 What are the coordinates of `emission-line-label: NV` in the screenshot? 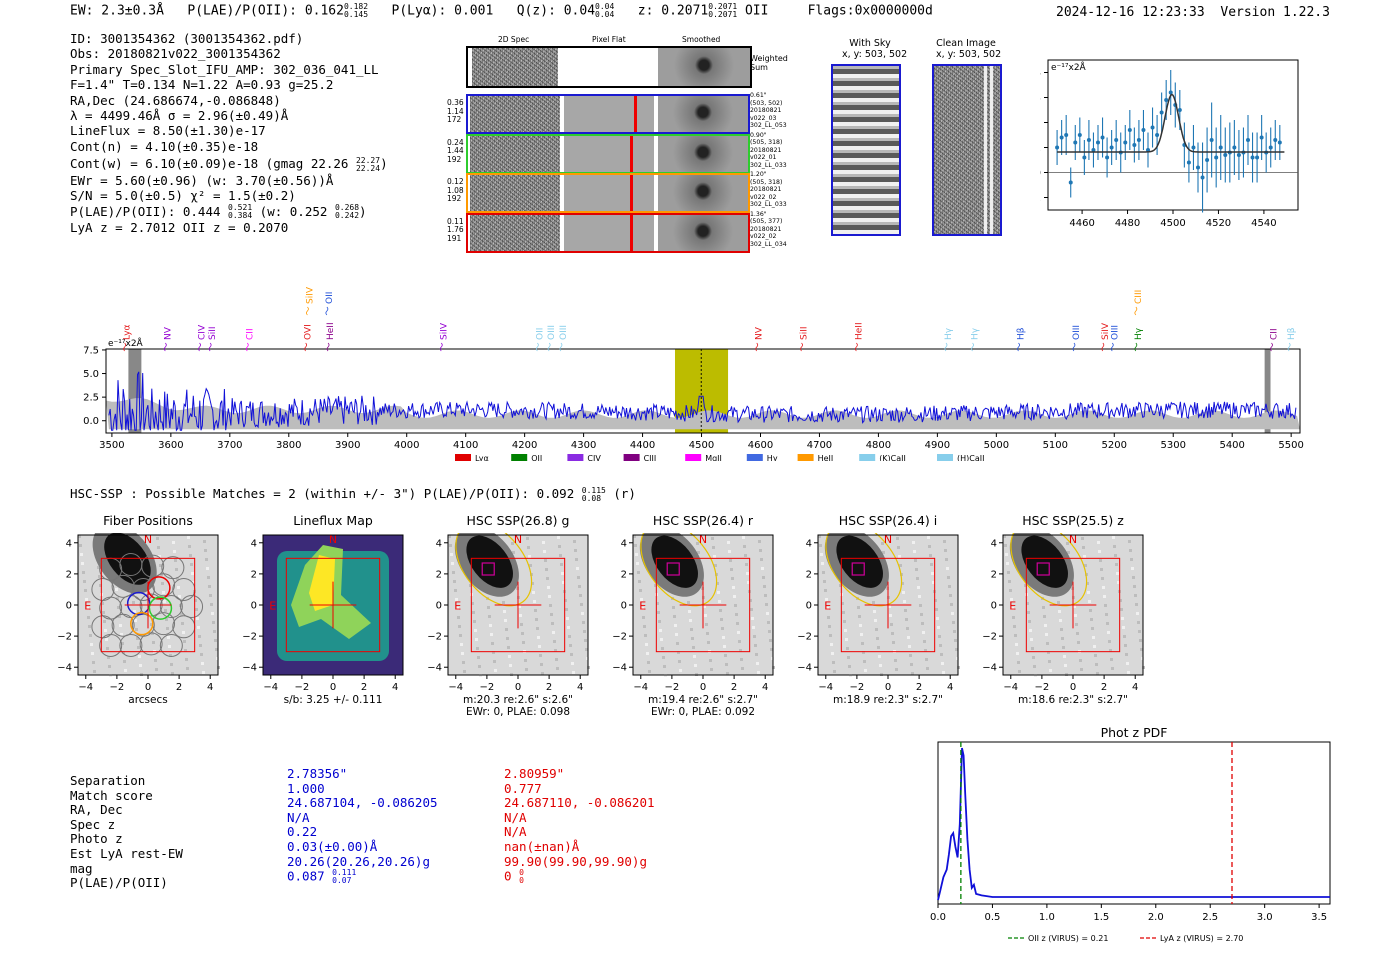 It's located at (168, 333).